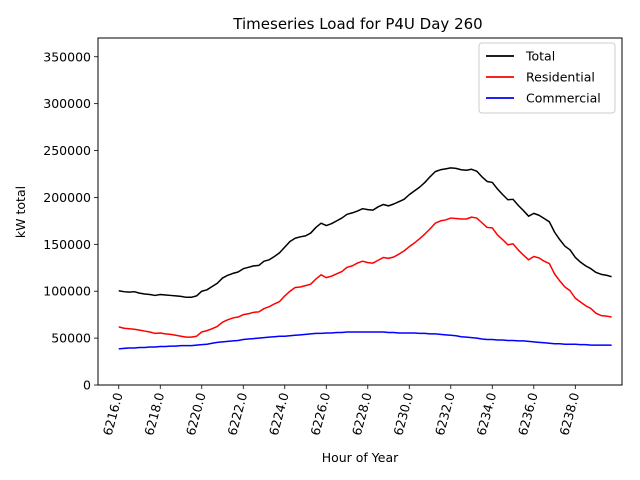 The height and width of the screenshot is (480, 640). Describe the element at coordinates (320, 414) in the screenshot. I see `x-tick-label: 6226.0` at that location.